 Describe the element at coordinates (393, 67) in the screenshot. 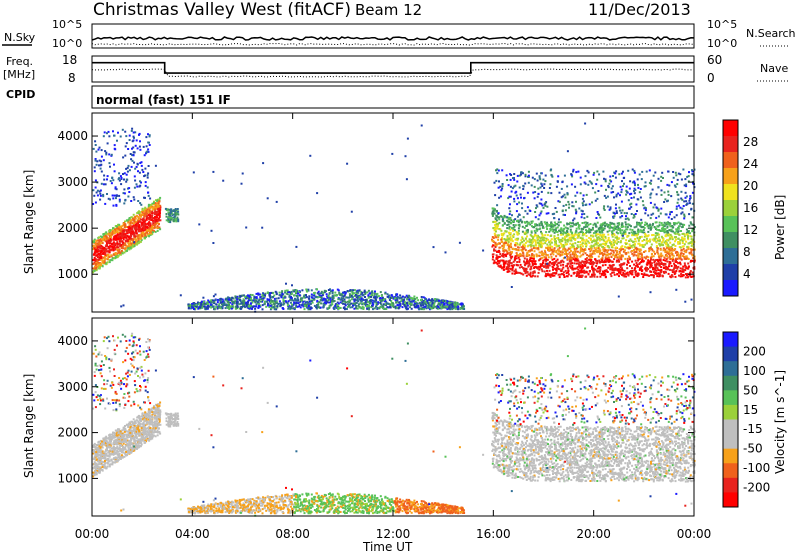

I see `frequency-line` at that location.